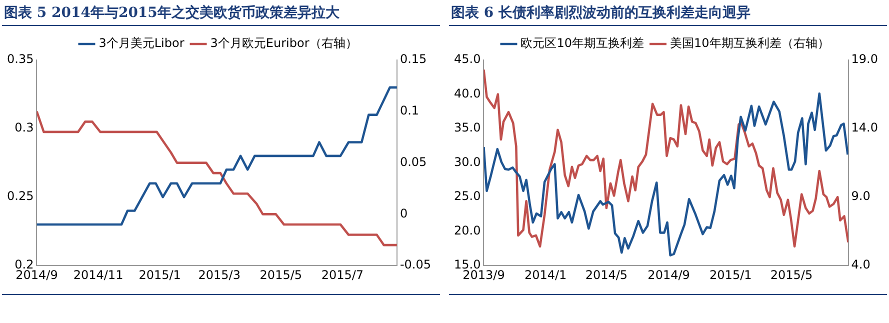 The image size is (889, 323). What do you see at coordinates (864, 59) in the screenshot?
I see `y2-tick-label: 19.0` at bounding box center [864, 59].